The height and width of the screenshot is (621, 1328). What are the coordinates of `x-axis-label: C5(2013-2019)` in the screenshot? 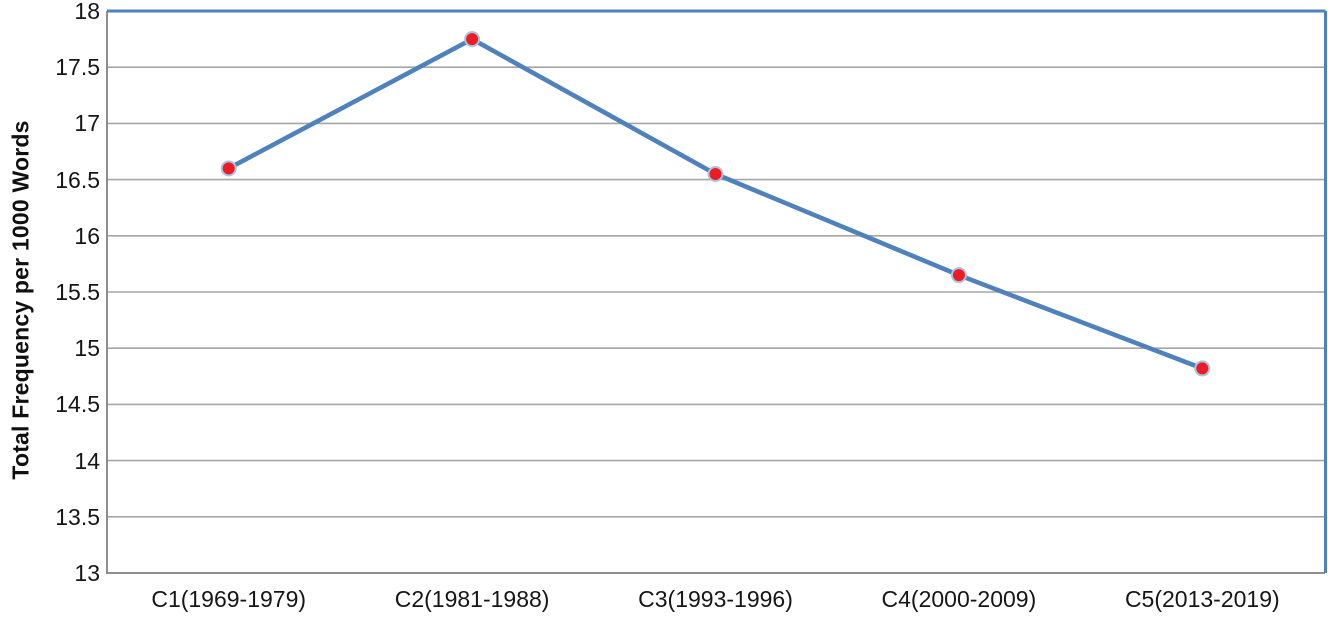 It's located at (1202, 599).